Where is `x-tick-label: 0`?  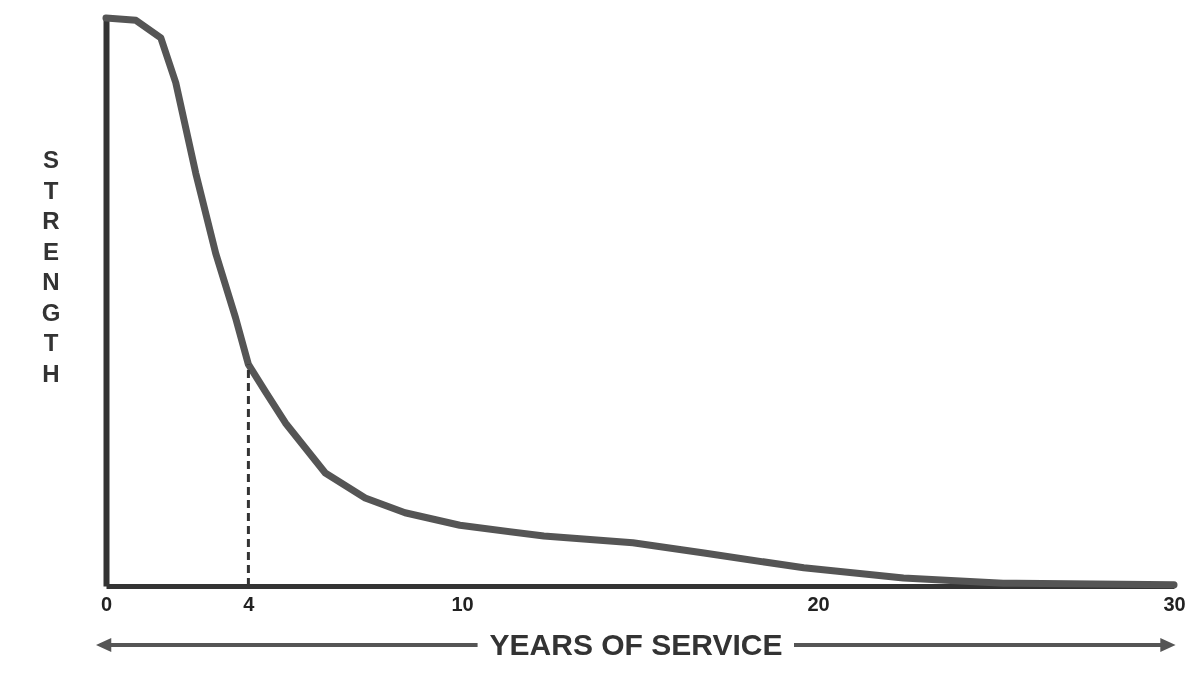
x-tick-label: 0 is located at coordinates (106, 603).